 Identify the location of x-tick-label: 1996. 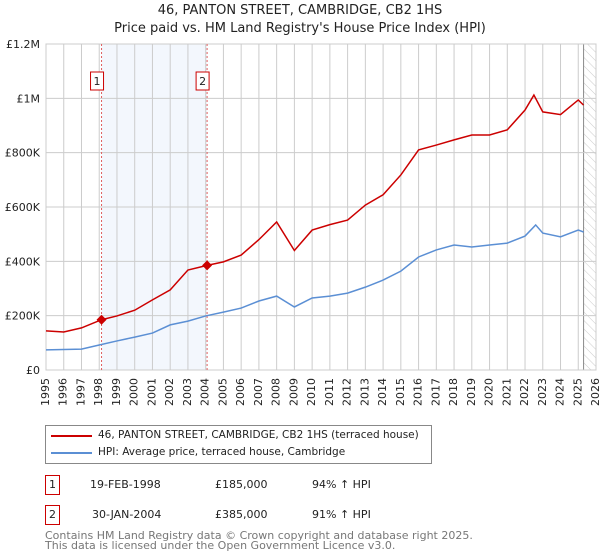
(63, 392).